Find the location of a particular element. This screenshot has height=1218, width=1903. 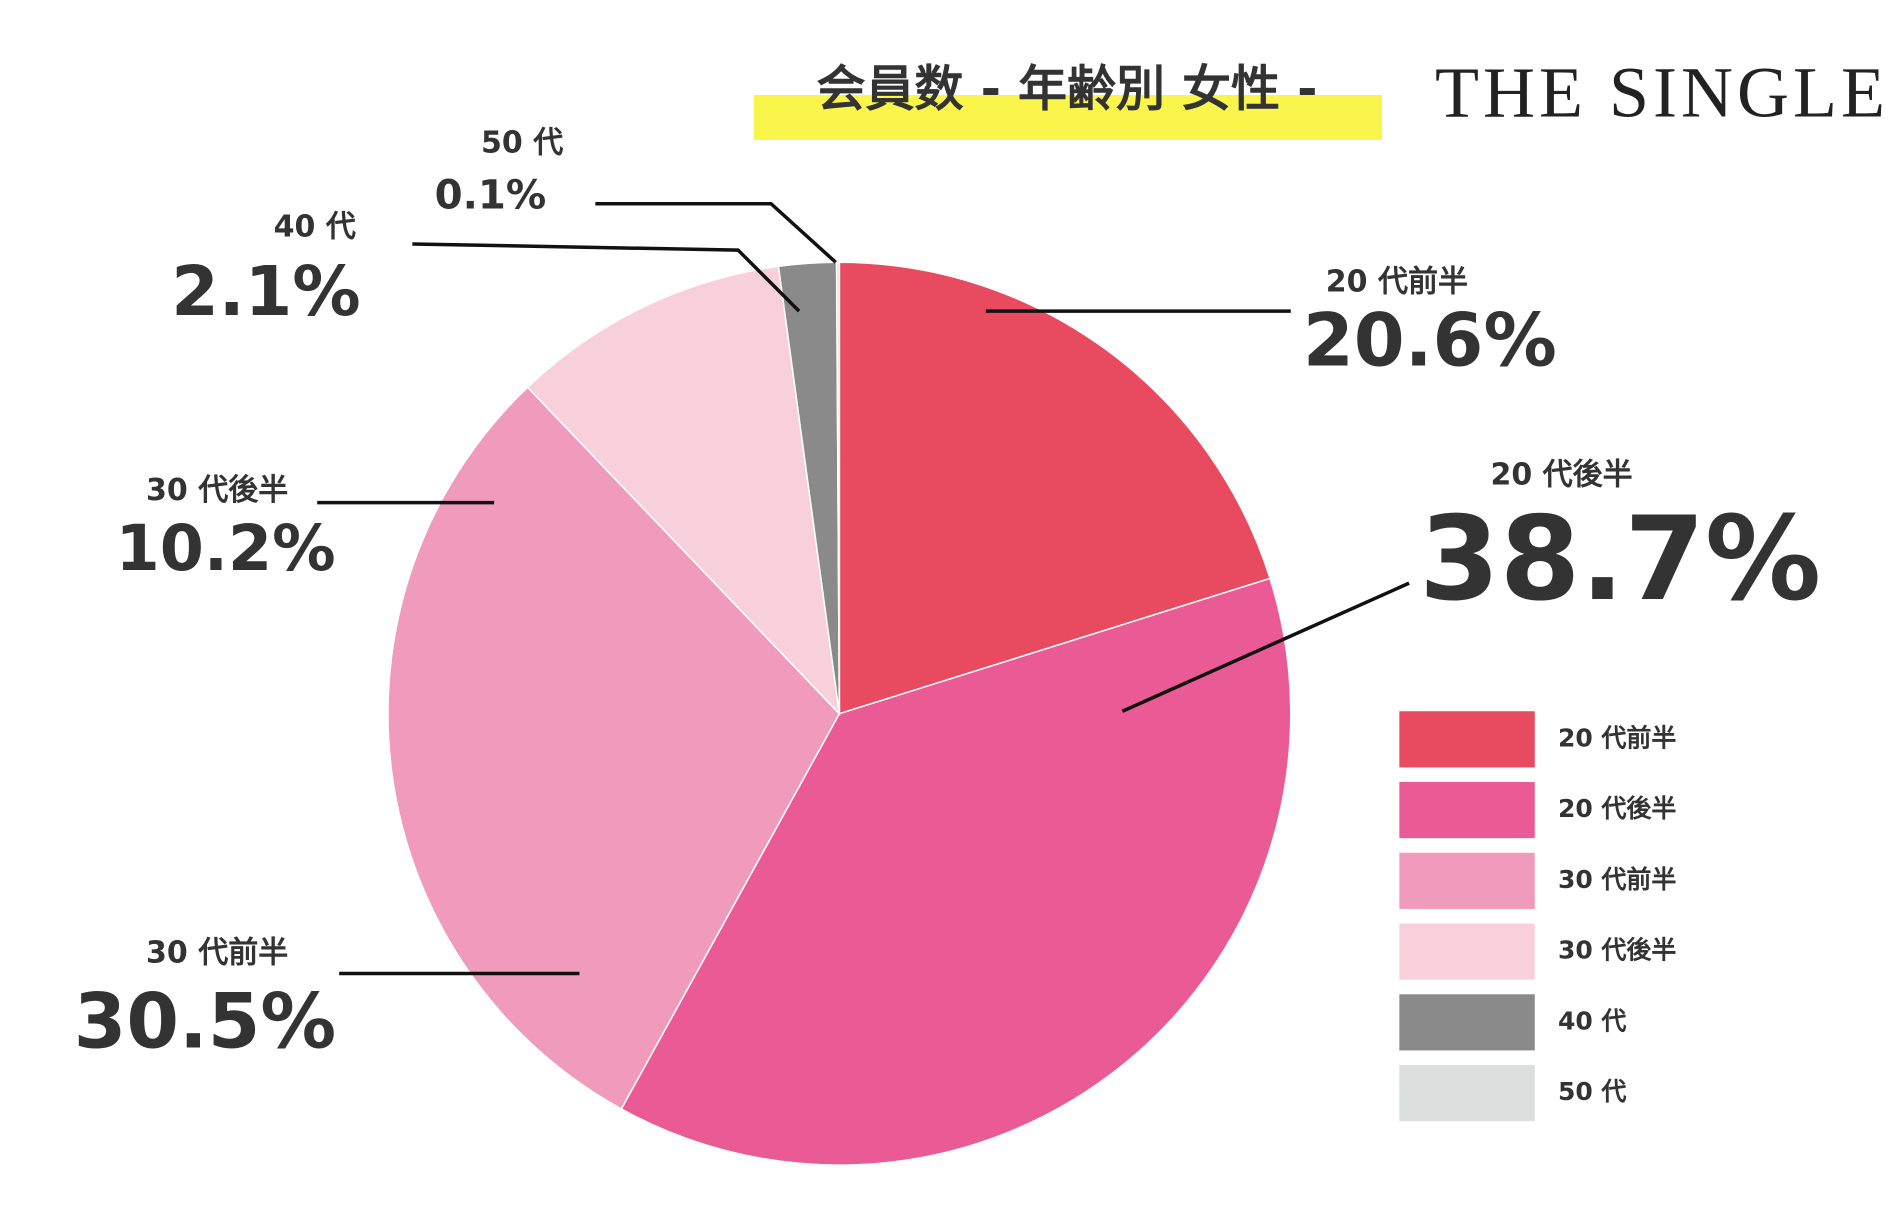

slice-category-label: 50 代 is located at coordinates (522, 142).